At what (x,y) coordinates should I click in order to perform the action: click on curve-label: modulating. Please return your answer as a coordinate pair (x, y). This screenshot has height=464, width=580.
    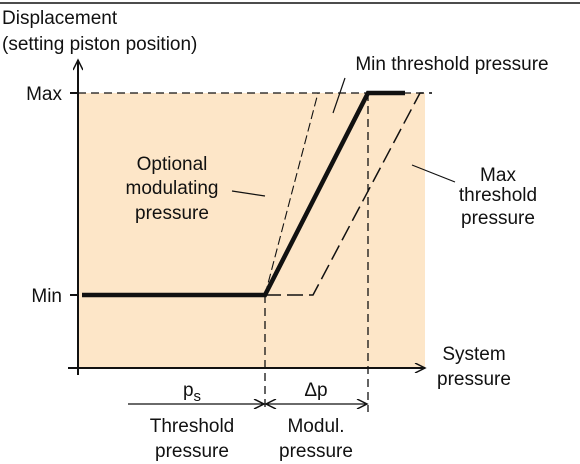
    Looking at the image, I should click on (172, 188).